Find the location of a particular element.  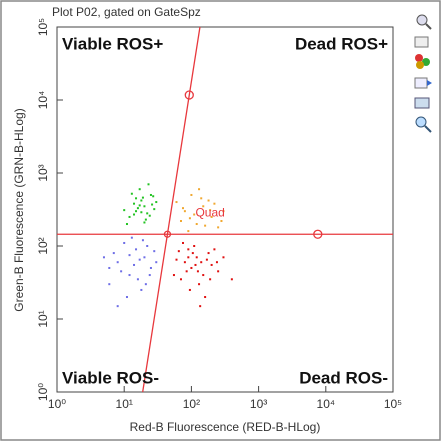

gate-handle is located at coordinates (318, 234).